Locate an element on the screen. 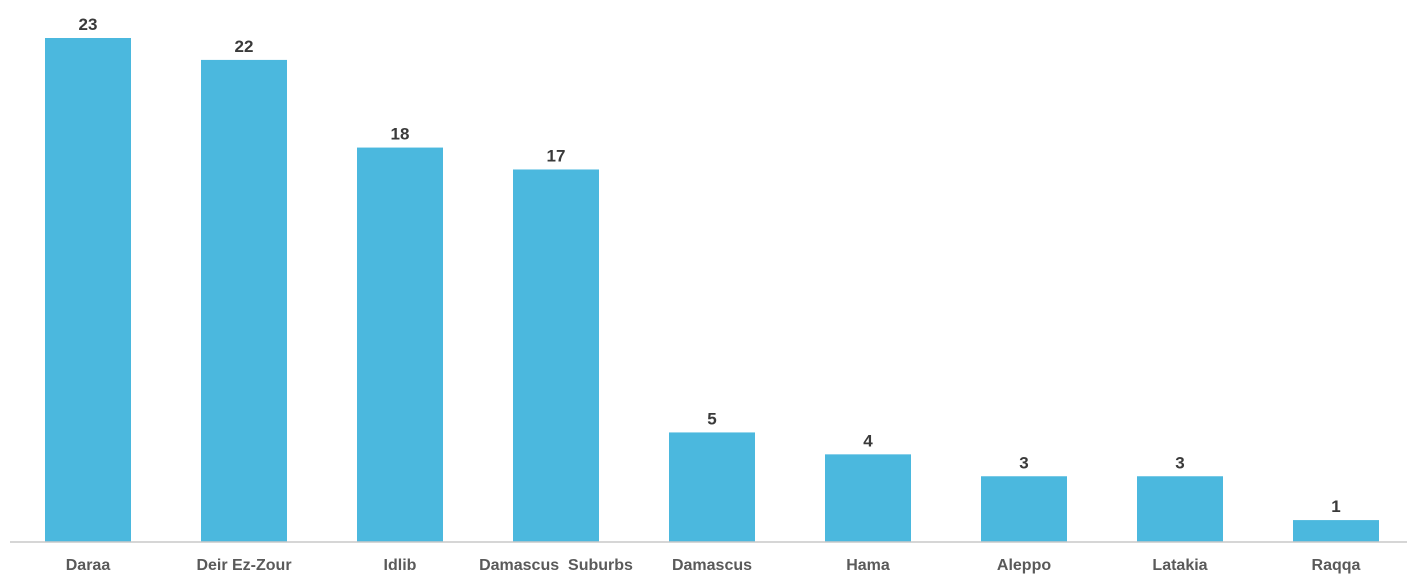 This screenshot has height=576, width=1407. data-label: 4 is located at coordinates (868, 440).